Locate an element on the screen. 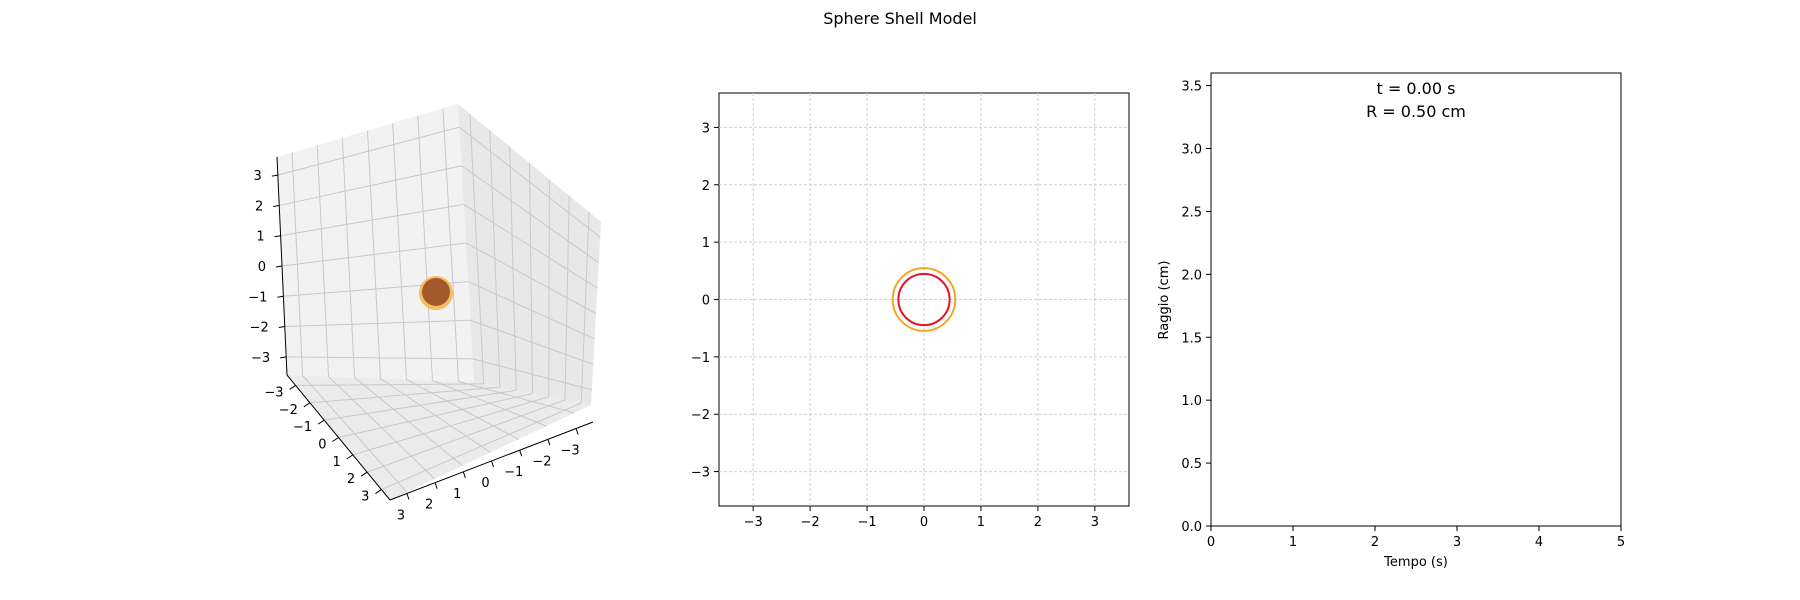 The height and width of the screenshot is (600, 1800). z-tick-label: −2 is located at coordinates (259, 328).